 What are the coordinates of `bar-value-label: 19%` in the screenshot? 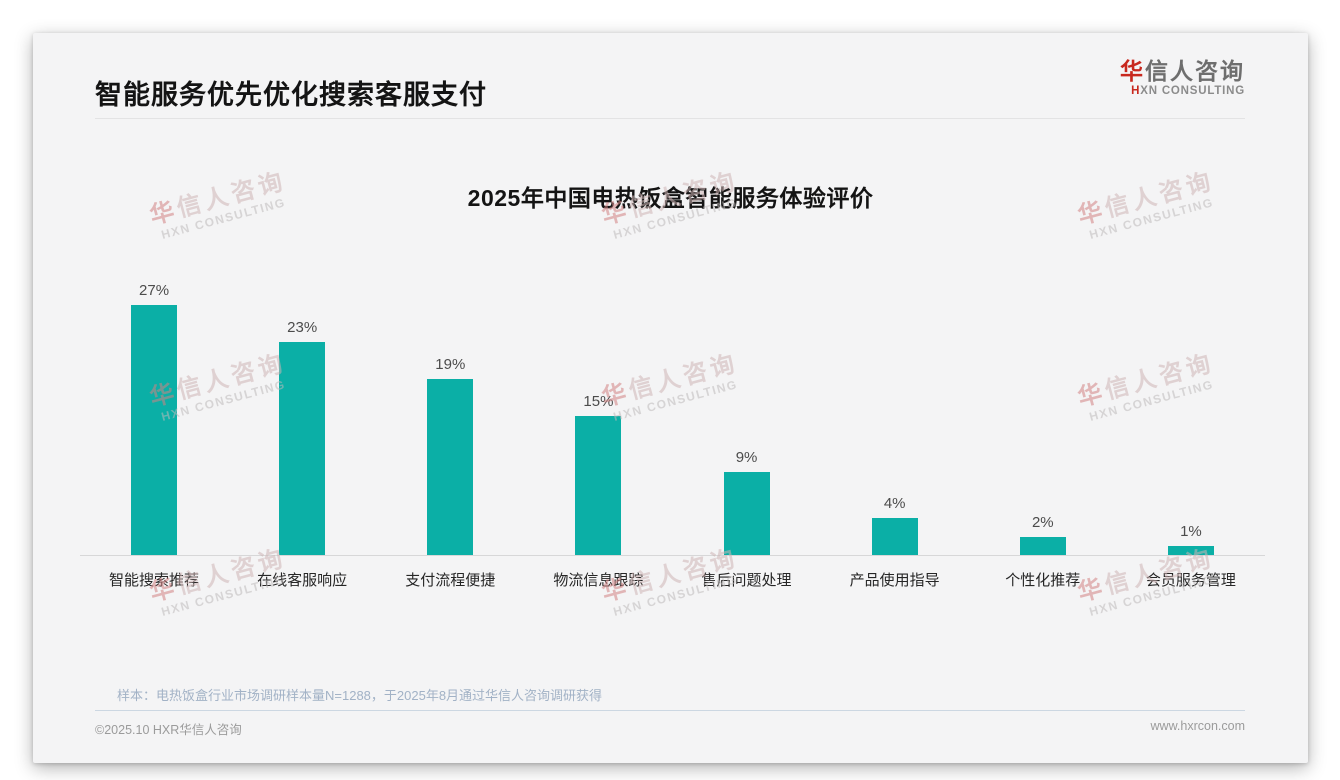 It's located at (450, 365).